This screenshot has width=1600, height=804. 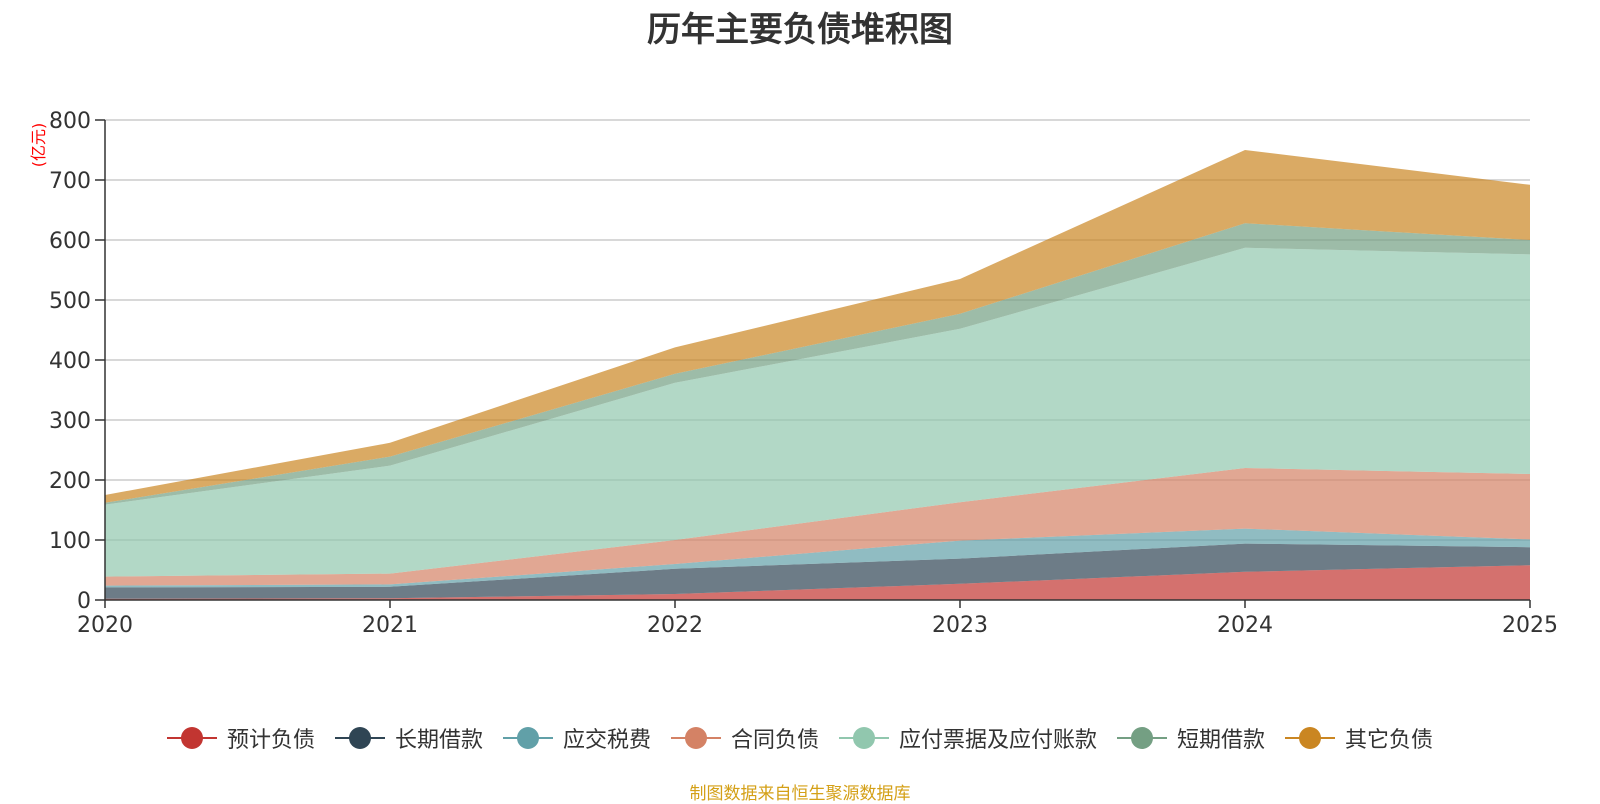 I want to click on legend-item: 合同负债, so click(x=744, y=738).